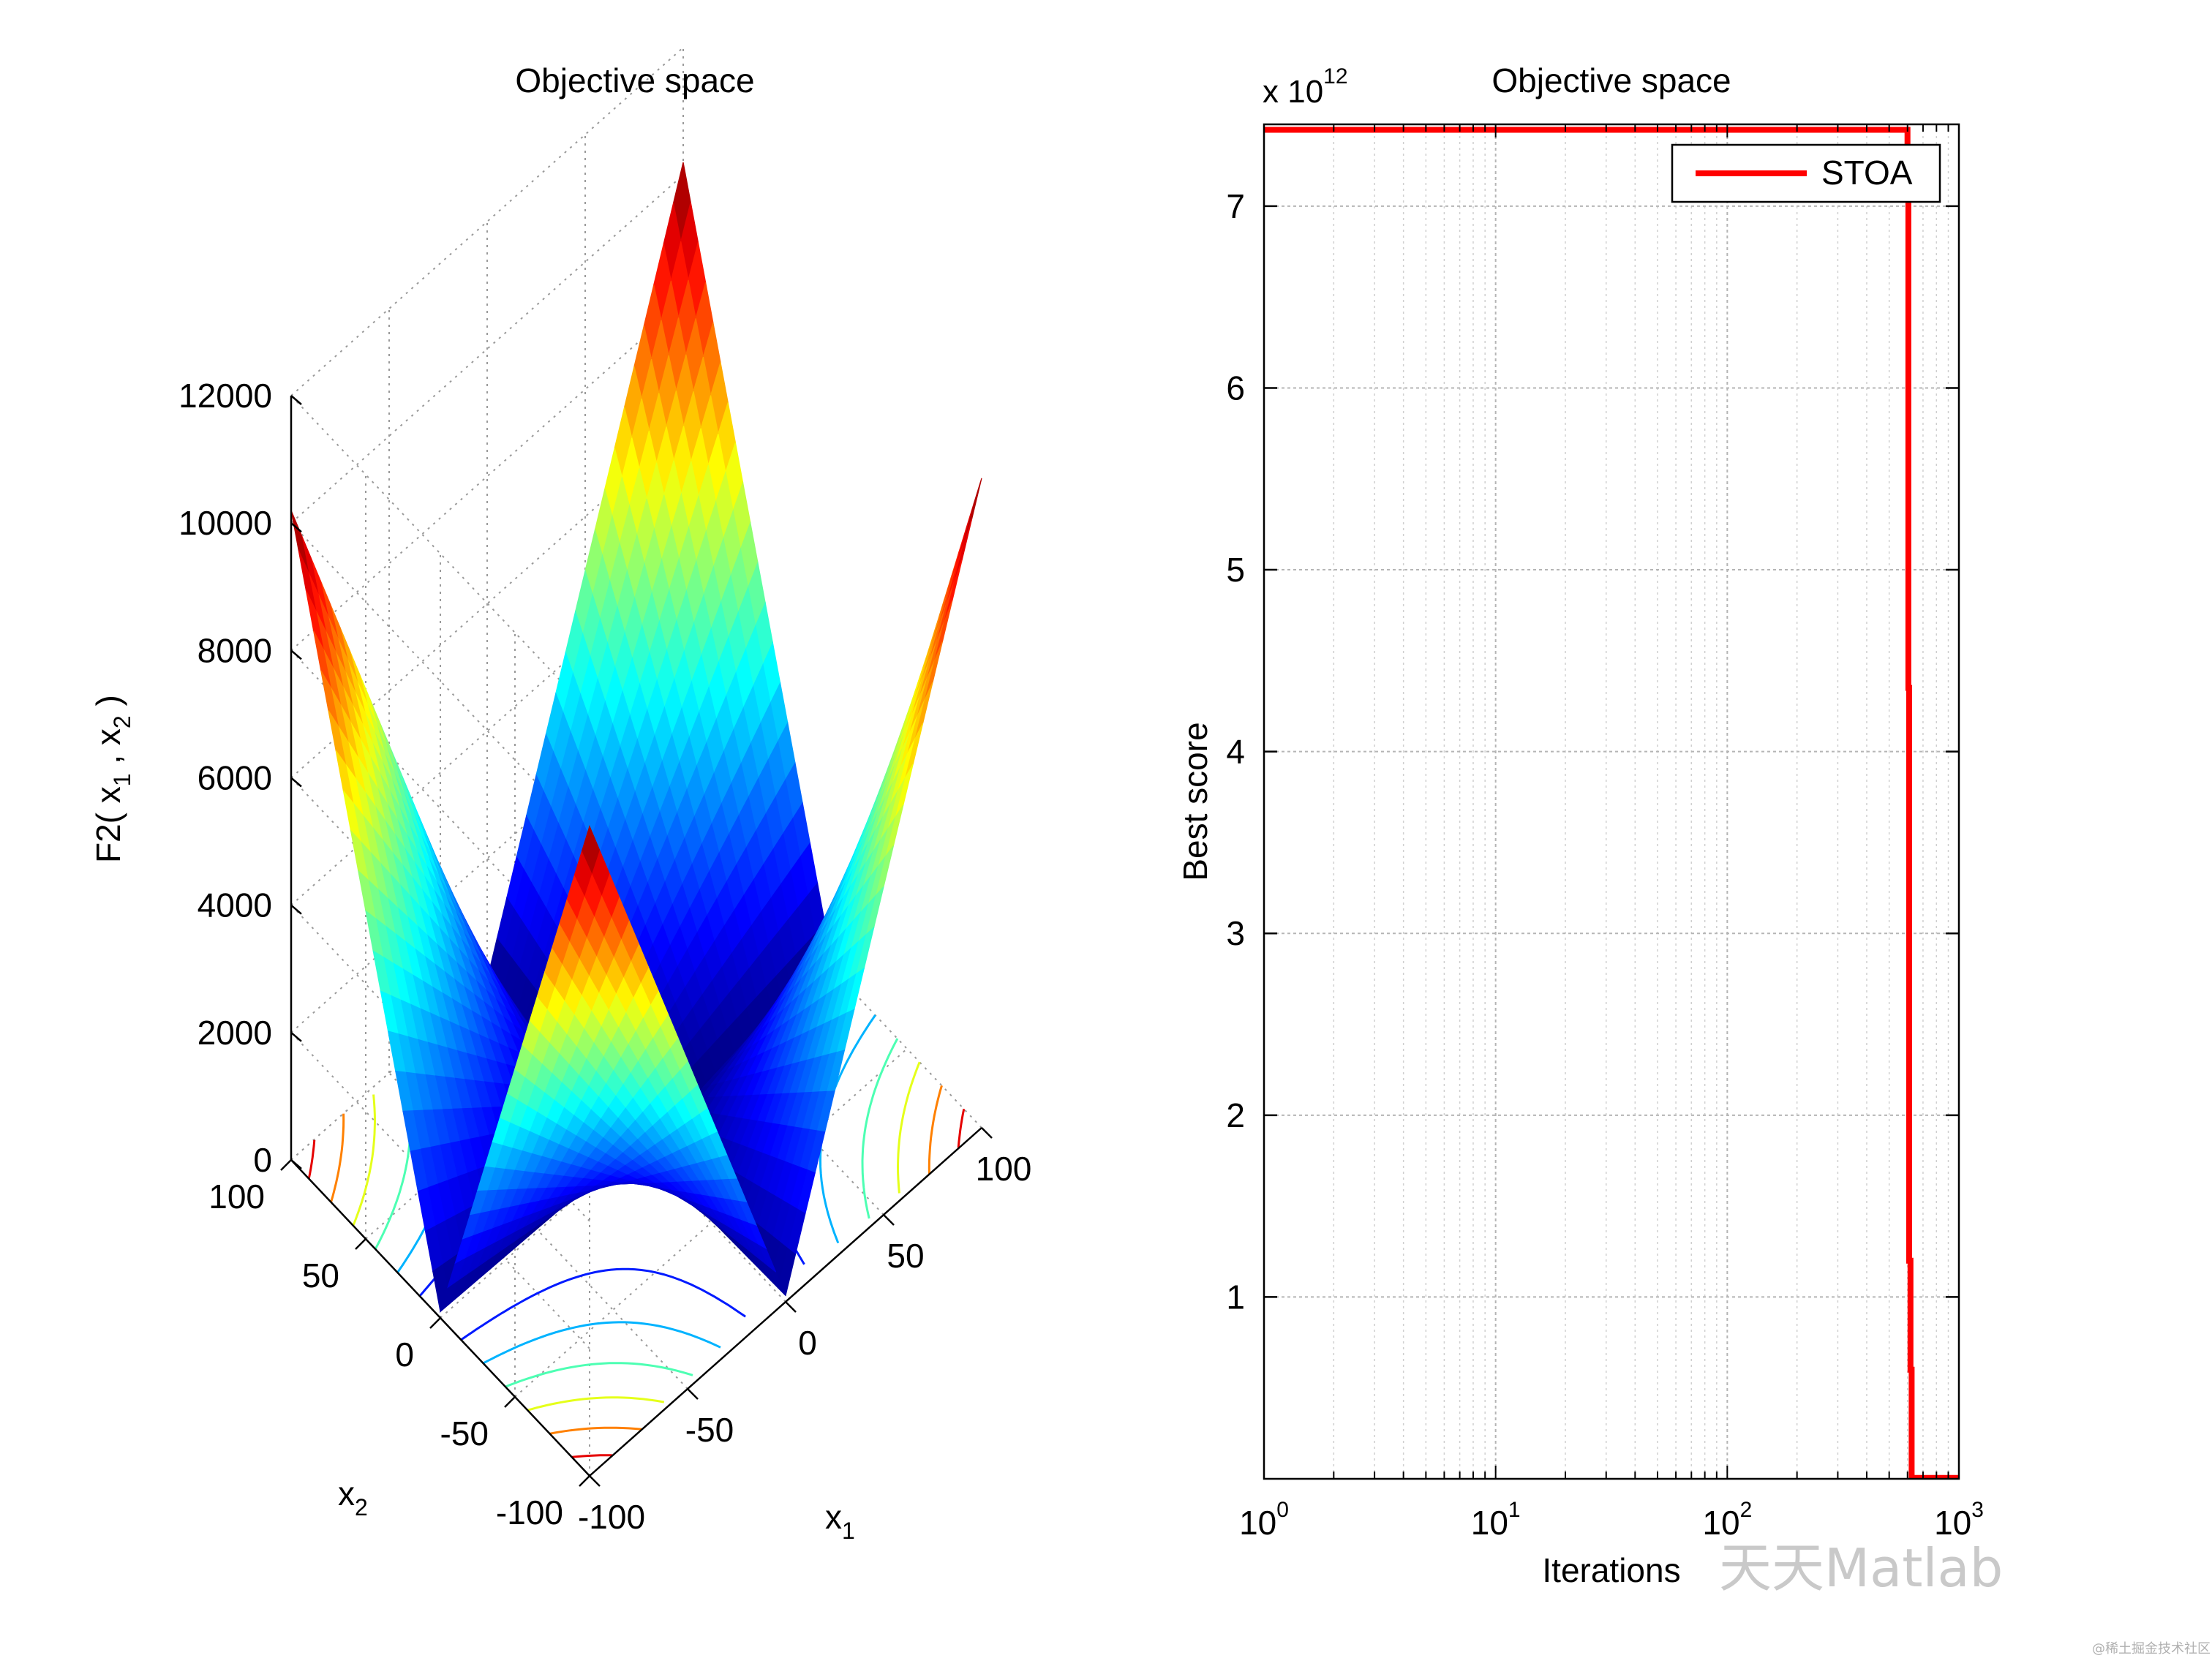 This screenshot has height=1658, width=2212. I want to click on x2-tick-label: -100, so click(529, 1512).